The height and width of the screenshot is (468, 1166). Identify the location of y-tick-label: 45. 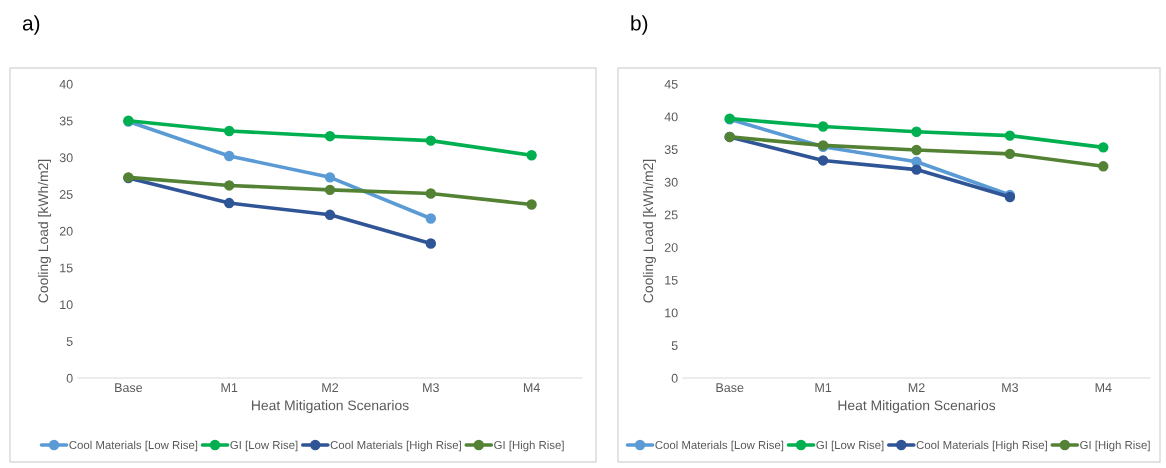
(671, 84).